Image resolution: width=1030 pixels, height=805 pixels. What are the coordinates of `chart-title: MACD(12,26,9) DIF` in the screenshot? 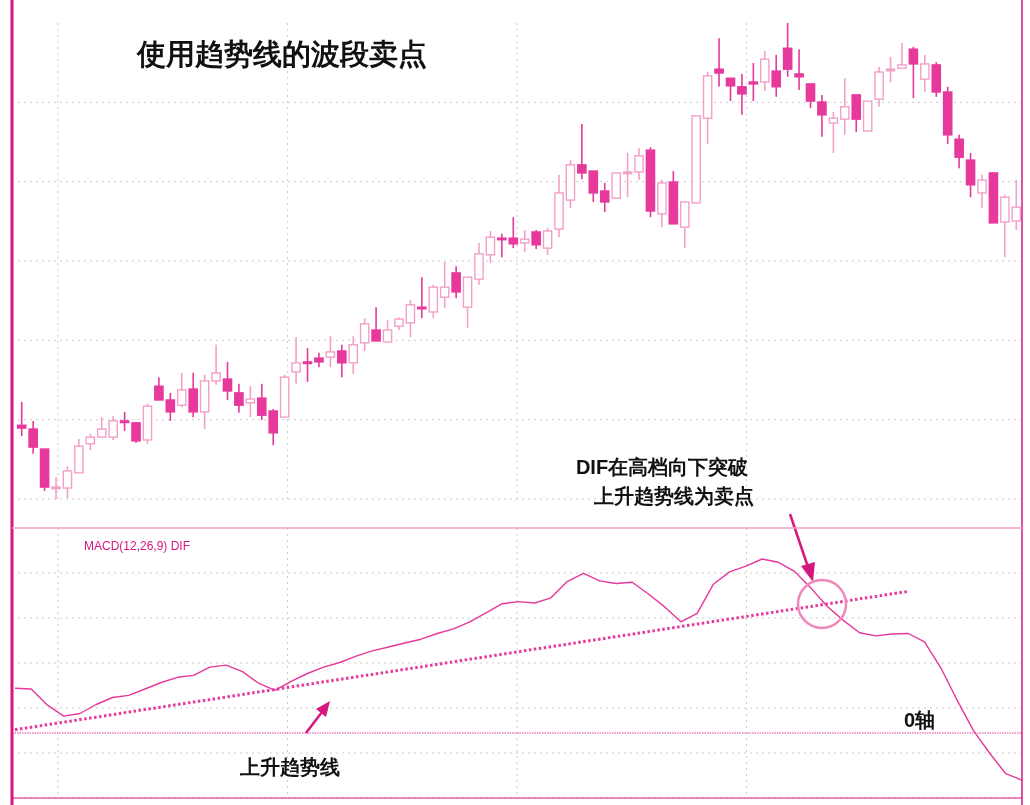 It's located at (137, 546).